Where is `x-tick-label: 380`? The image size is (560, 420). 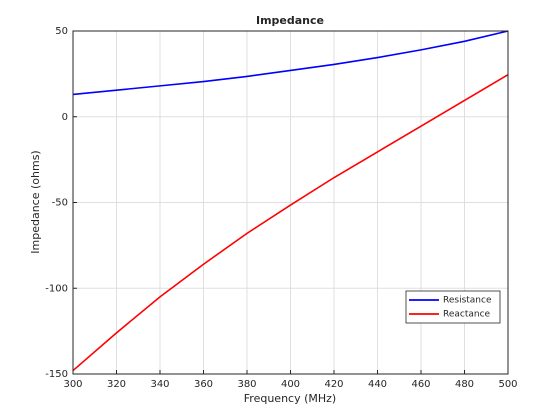
x-tick-label: 380 is located at coordinates (246, 384).